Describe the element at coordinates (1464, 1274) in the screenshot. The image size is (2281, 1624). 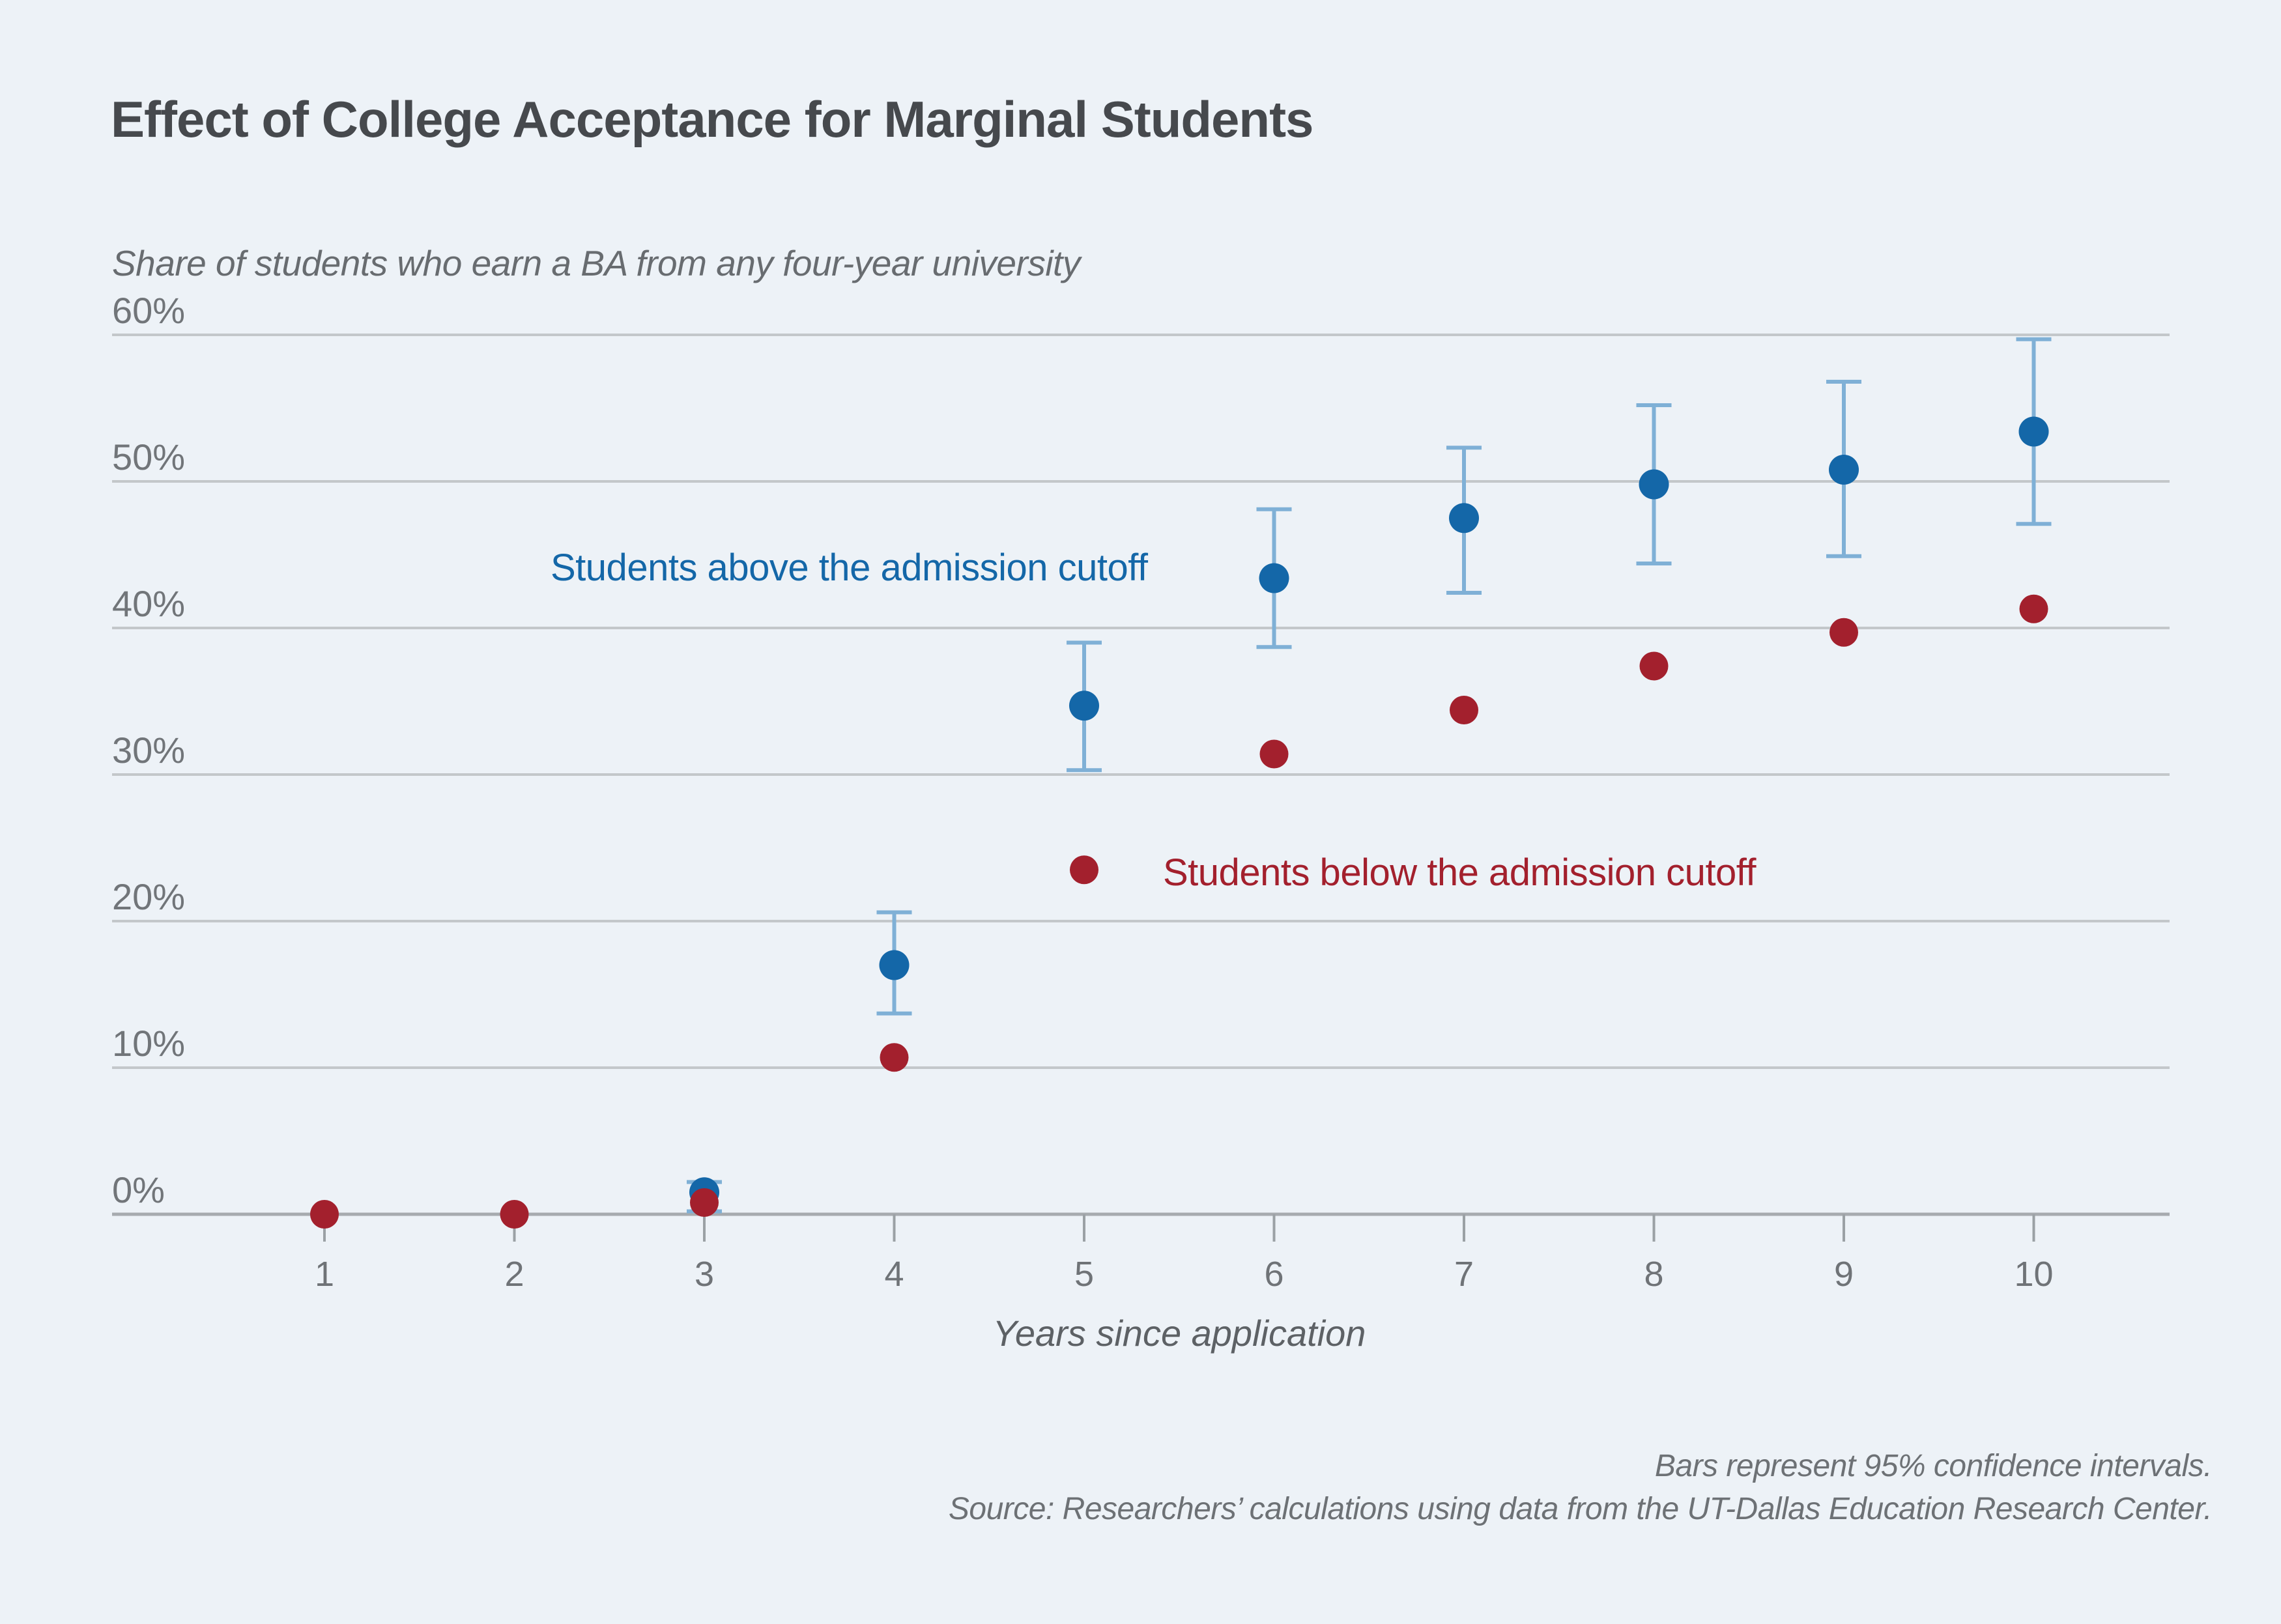
I see `x-tick-label-year-7: 7` at that location.